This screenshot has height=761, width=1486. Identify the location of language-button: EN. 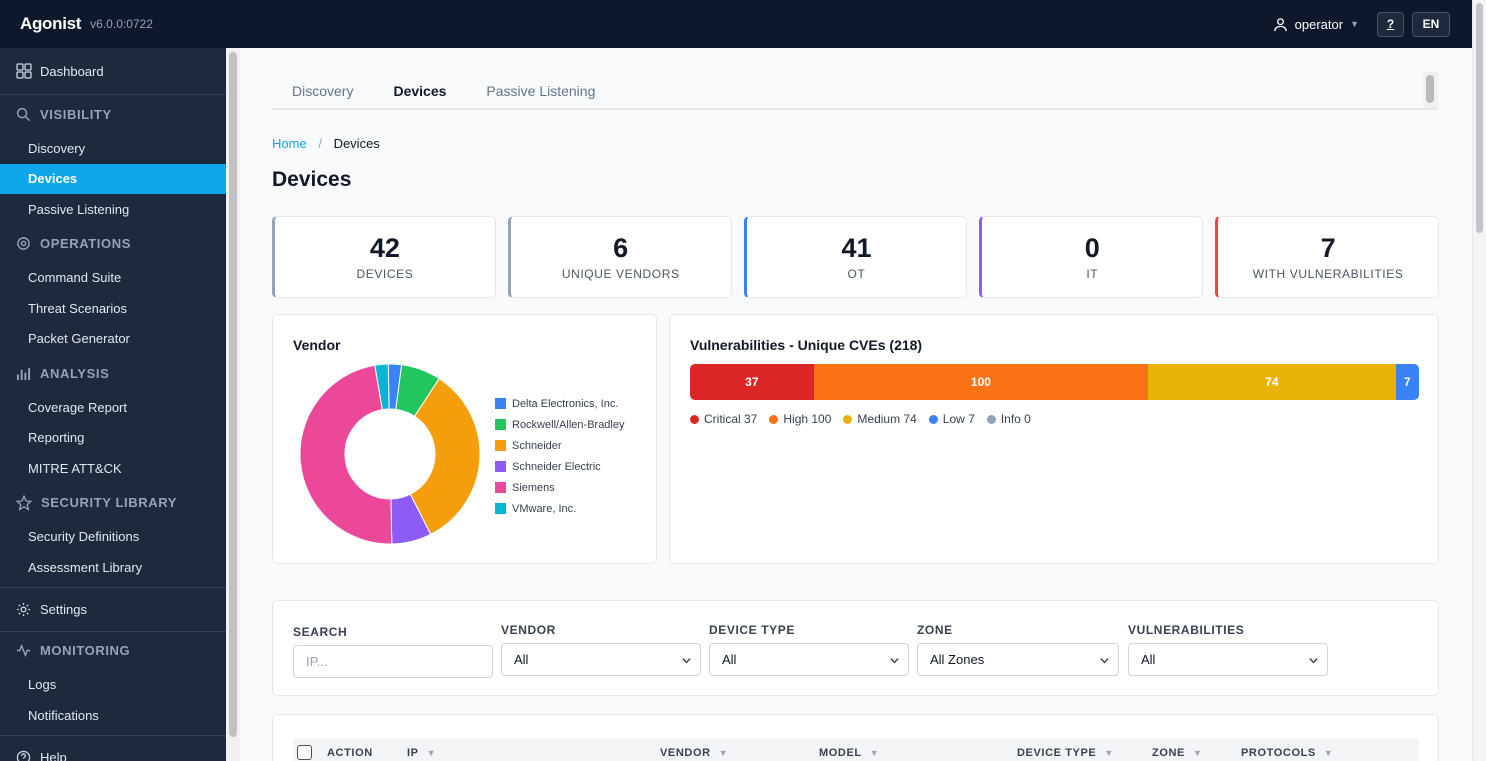
(1431, 24).